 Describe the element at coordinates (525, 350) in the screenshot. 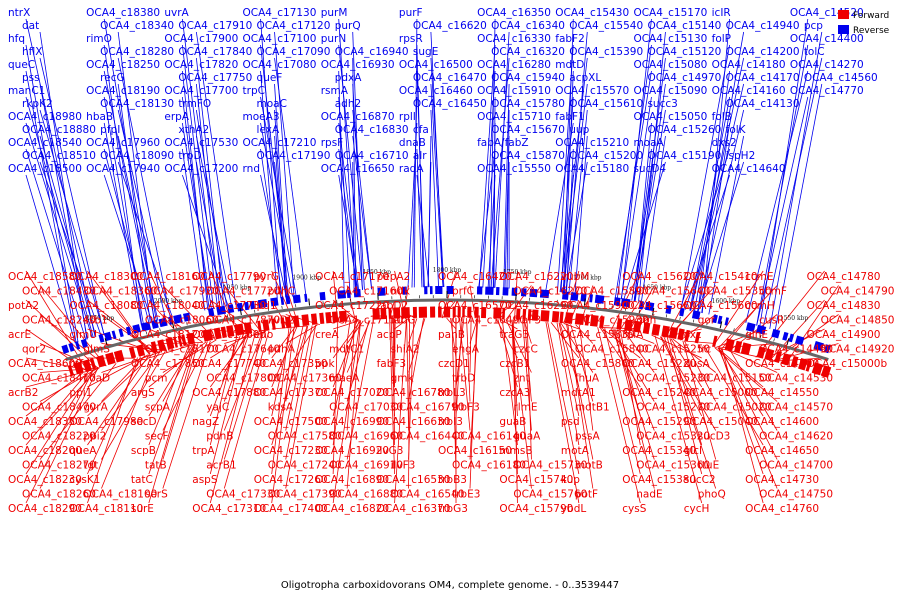

I see `gene-label: czcC` at that location.